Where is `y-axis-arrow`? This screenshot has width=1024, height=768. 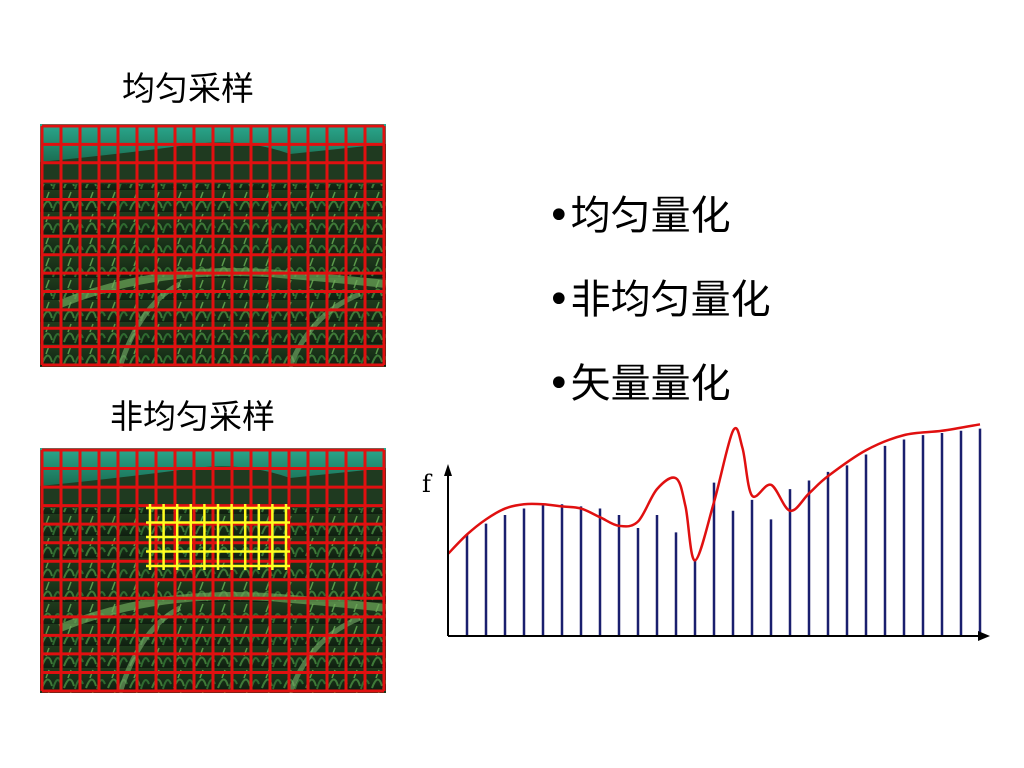 y-axis-arrow is located at coordinates (448, 470).